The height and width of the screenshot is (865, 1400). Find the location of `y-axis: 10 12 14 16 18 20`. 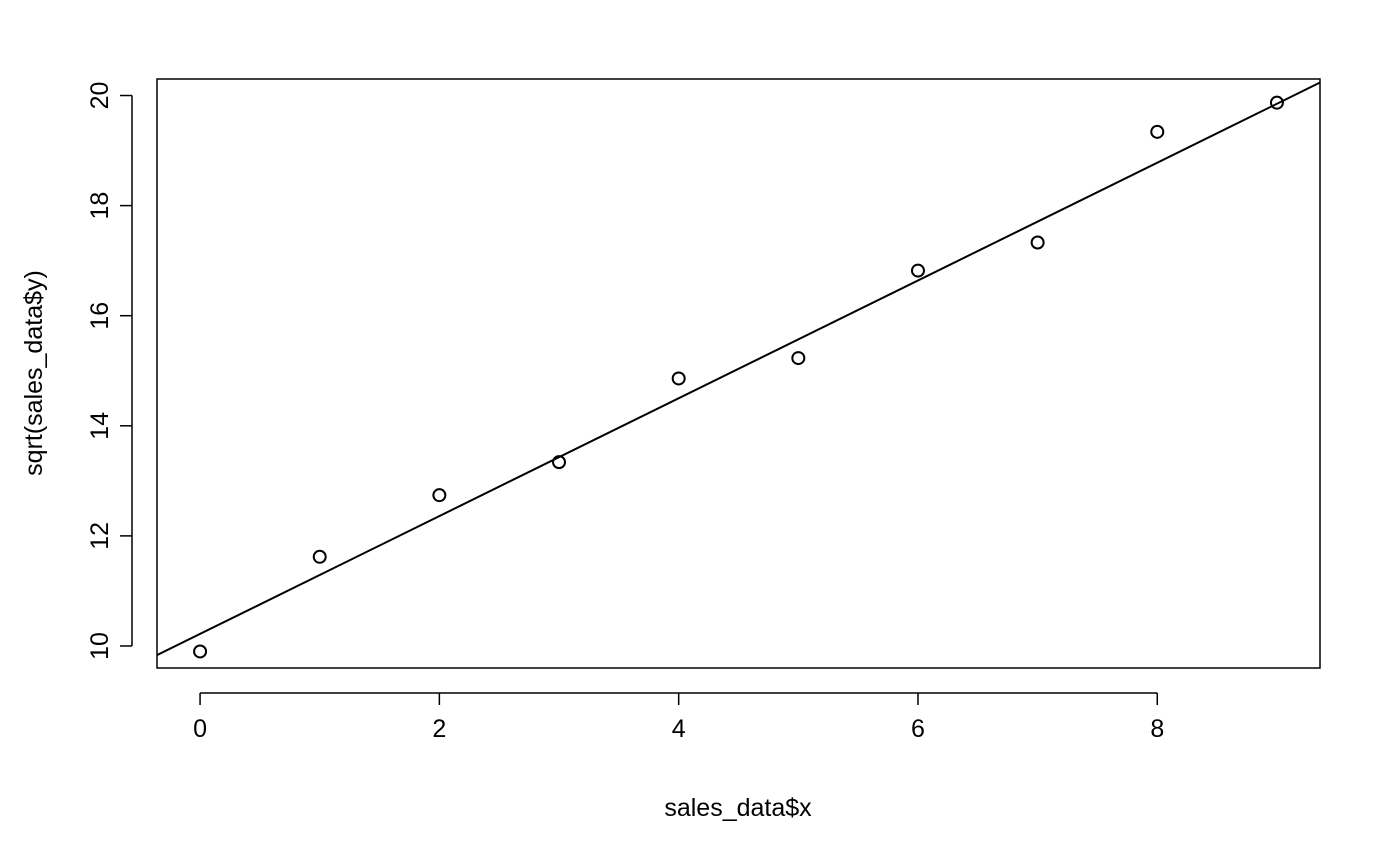

y-axis: 10 12 14 16 18 20 is located at coordinates (109, 371).